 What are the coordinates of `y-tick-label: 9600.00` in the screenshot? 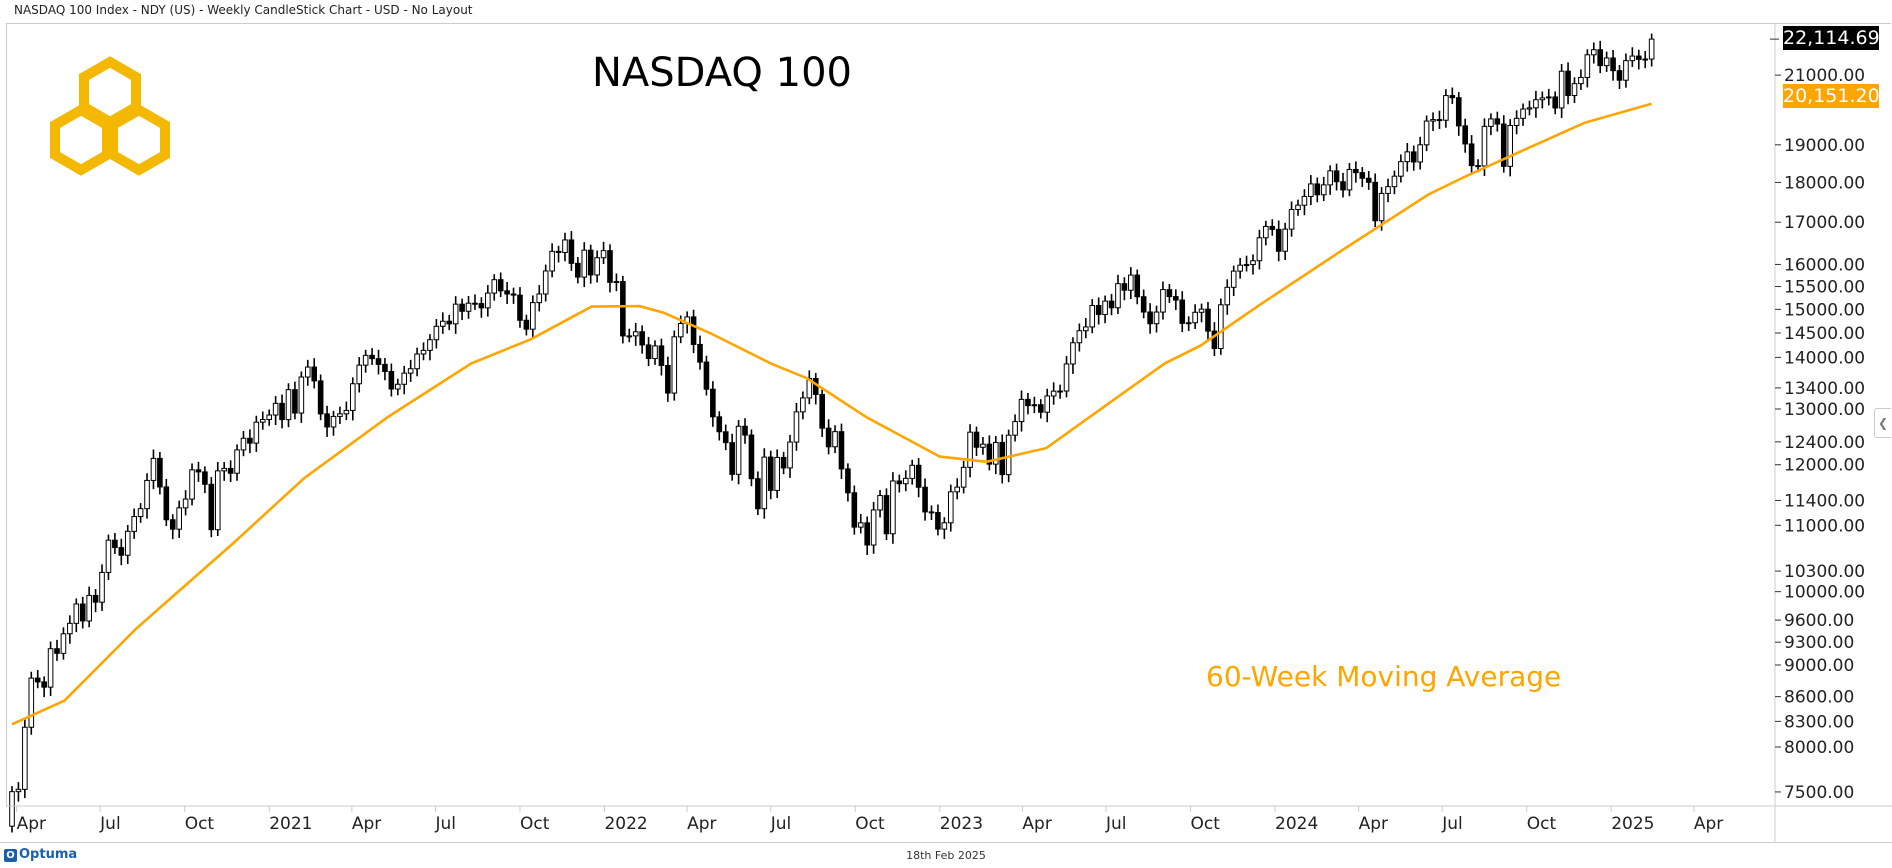 It's located at (1819, 621).